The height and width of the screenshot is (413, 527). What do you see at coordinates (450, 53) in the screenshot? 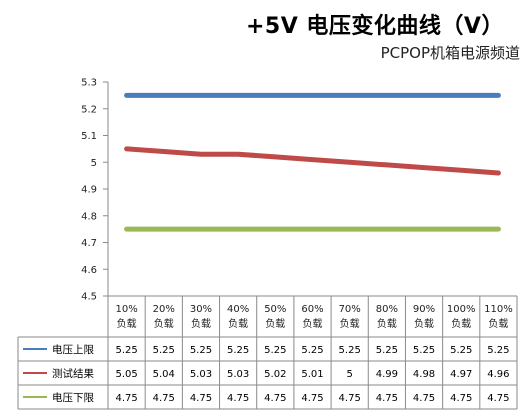
I see `chart-subtitle: PCPOP机箱电源频道` at bounding box center [450, 53].